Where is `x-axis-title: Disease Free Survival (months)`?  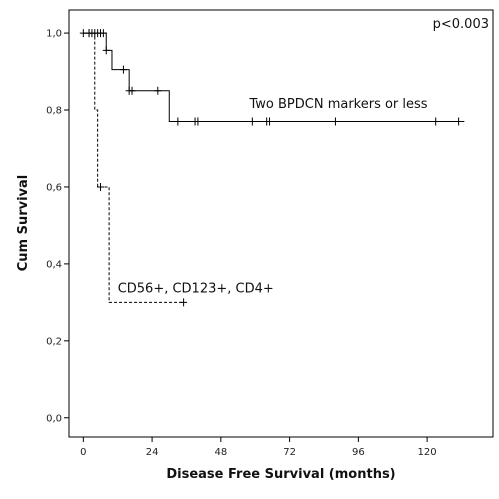 x-axis-title: Disease Free Survival (months) is located at coordinates (280, 474).